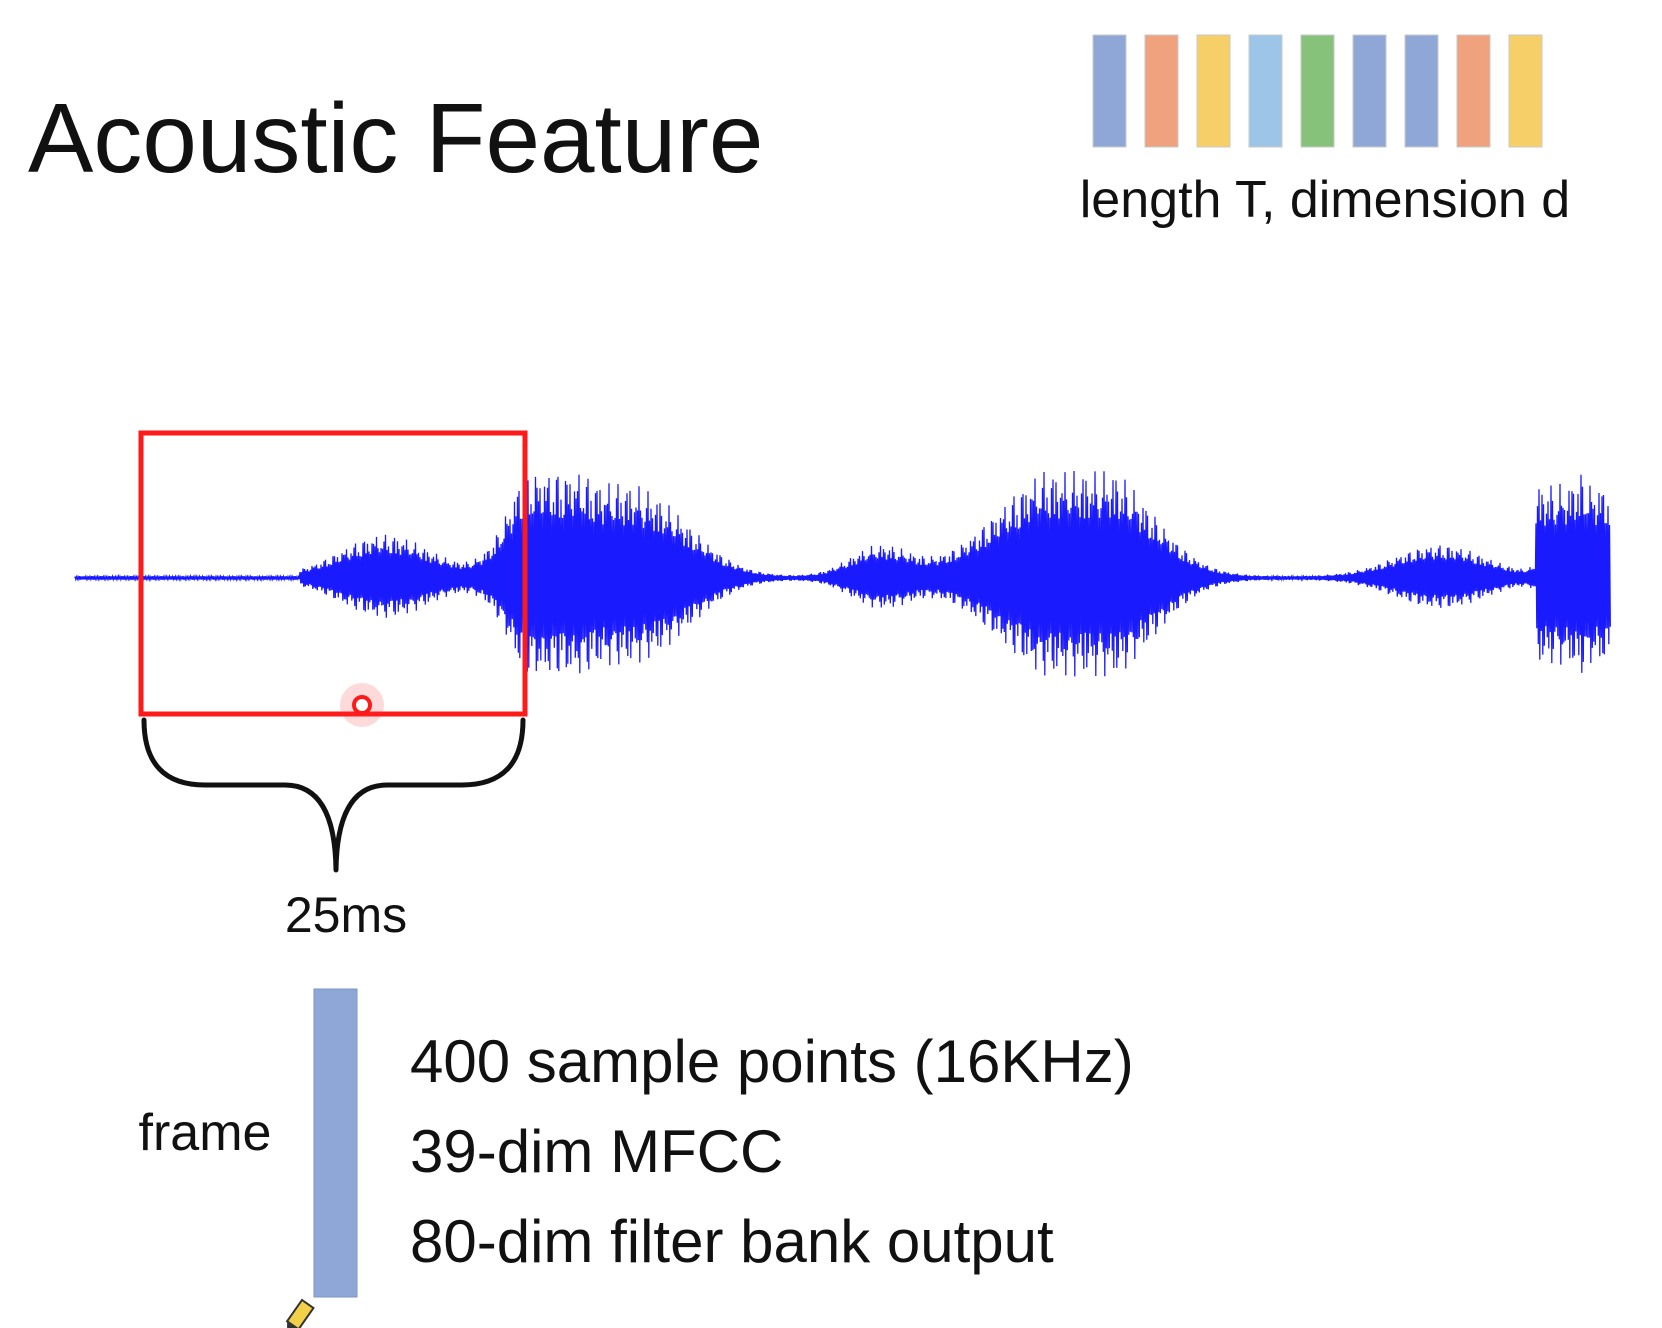  I want to click on frame-detail-mfcc: 39-dim MFCC, so click(596, 1151).